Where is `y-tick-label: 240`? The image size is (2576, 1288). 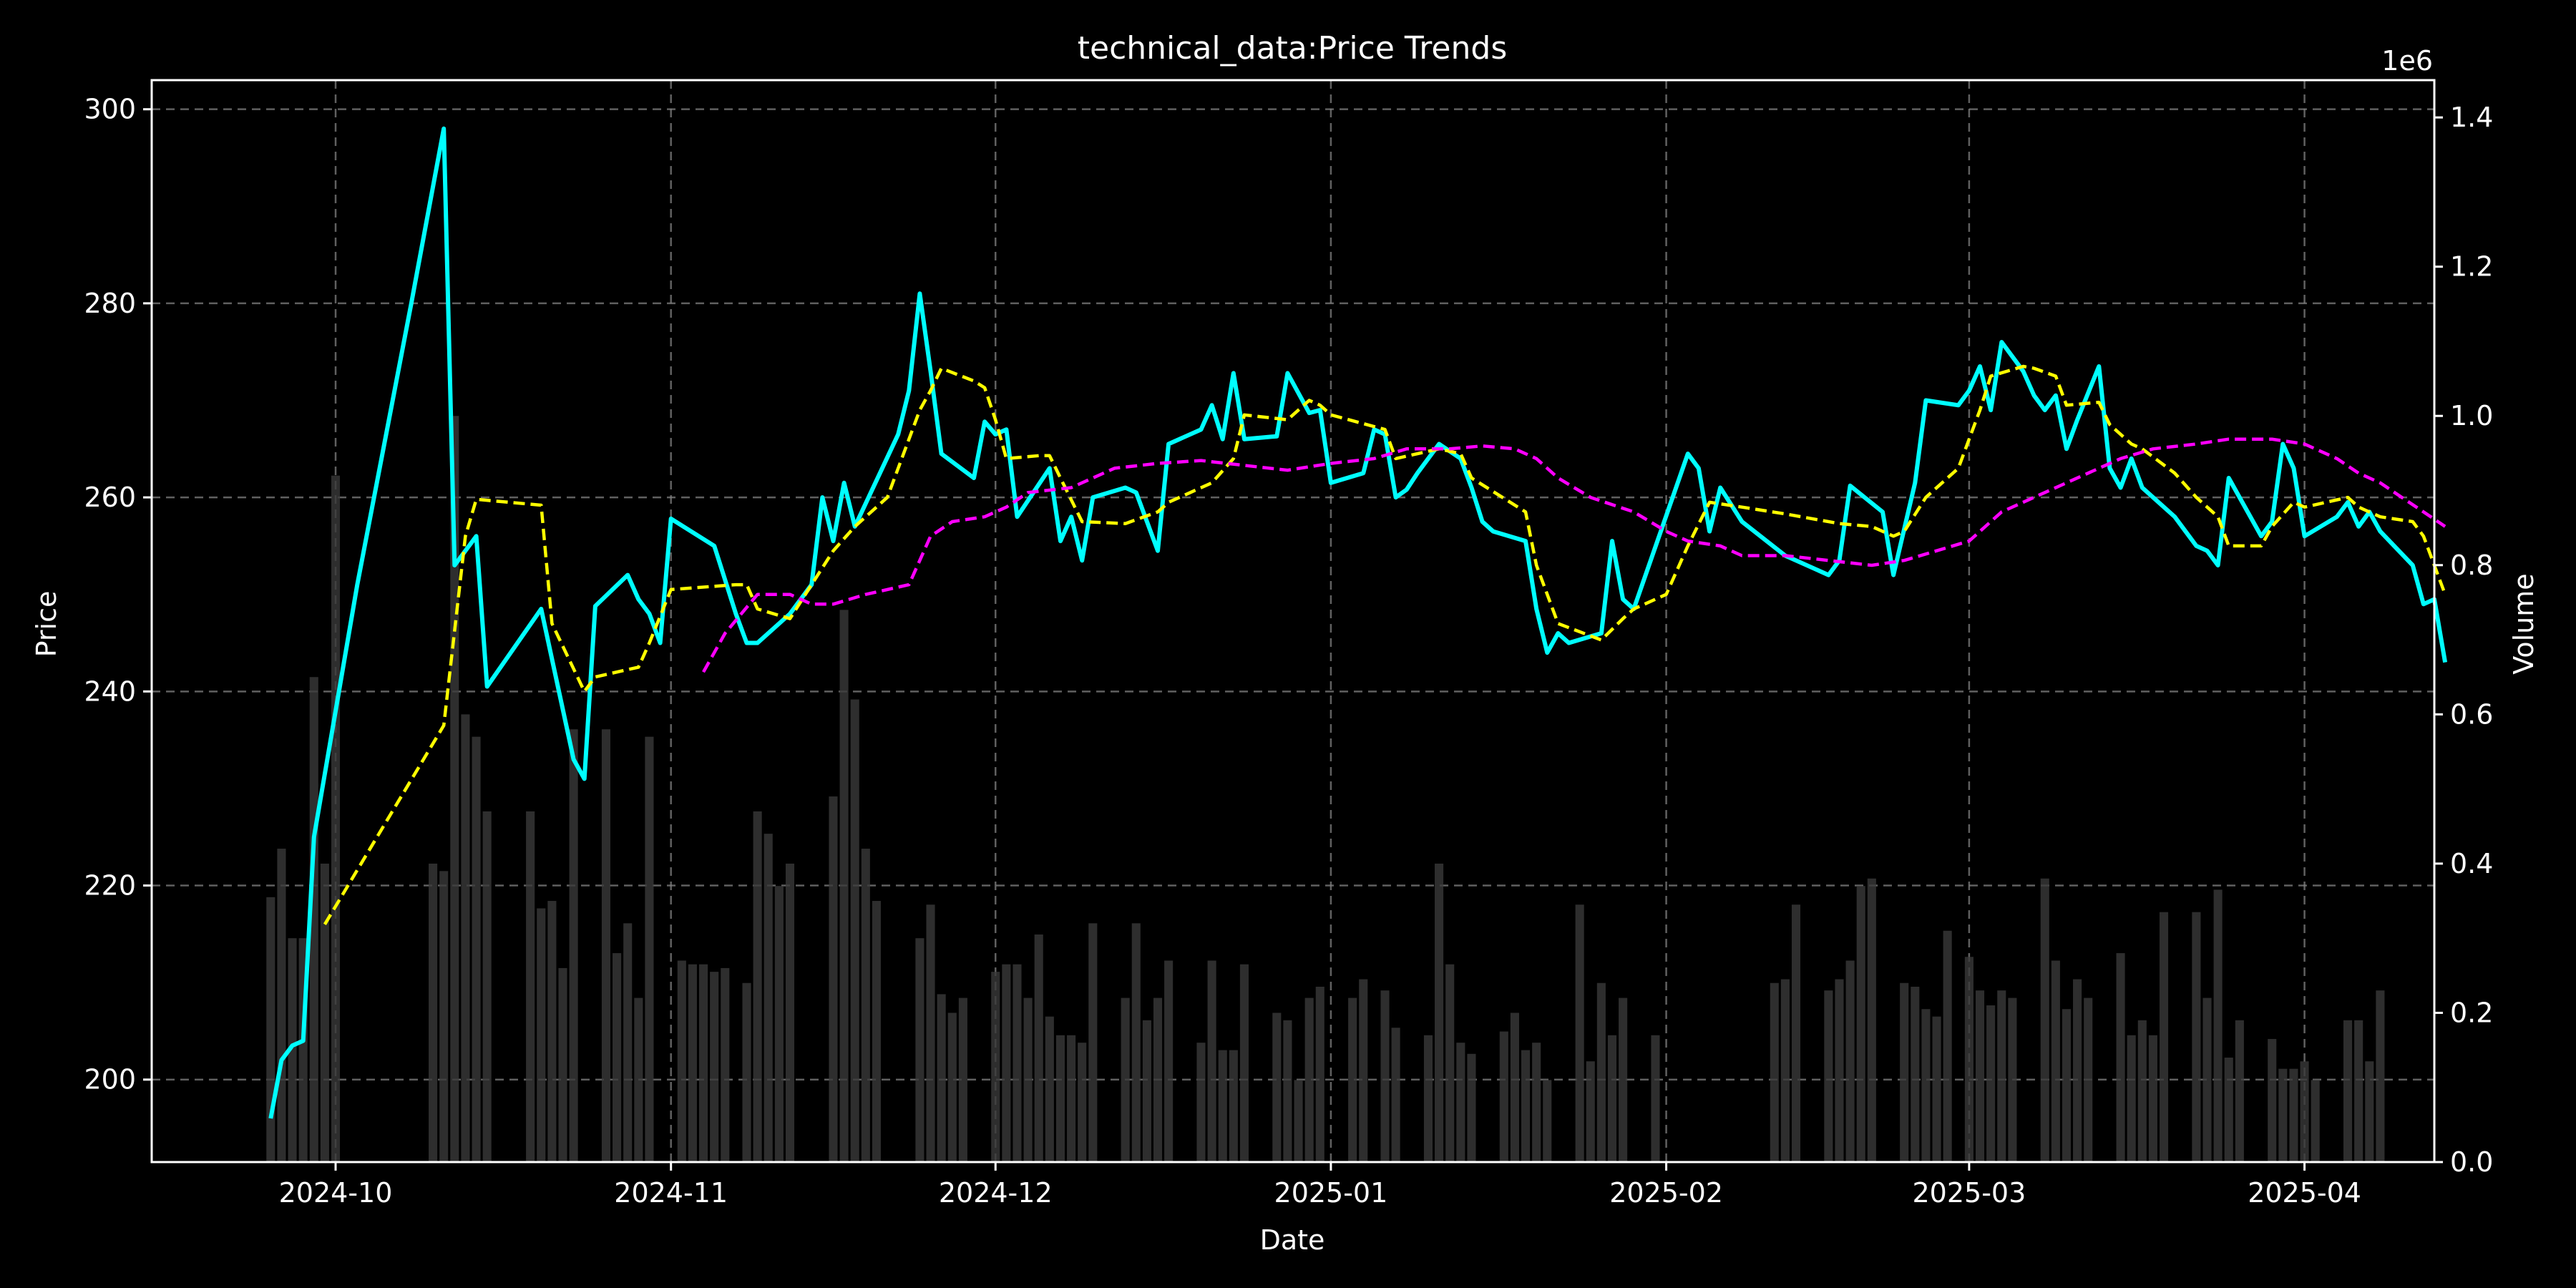
y-tick-label: 240 is located at coordinates (110, 691).